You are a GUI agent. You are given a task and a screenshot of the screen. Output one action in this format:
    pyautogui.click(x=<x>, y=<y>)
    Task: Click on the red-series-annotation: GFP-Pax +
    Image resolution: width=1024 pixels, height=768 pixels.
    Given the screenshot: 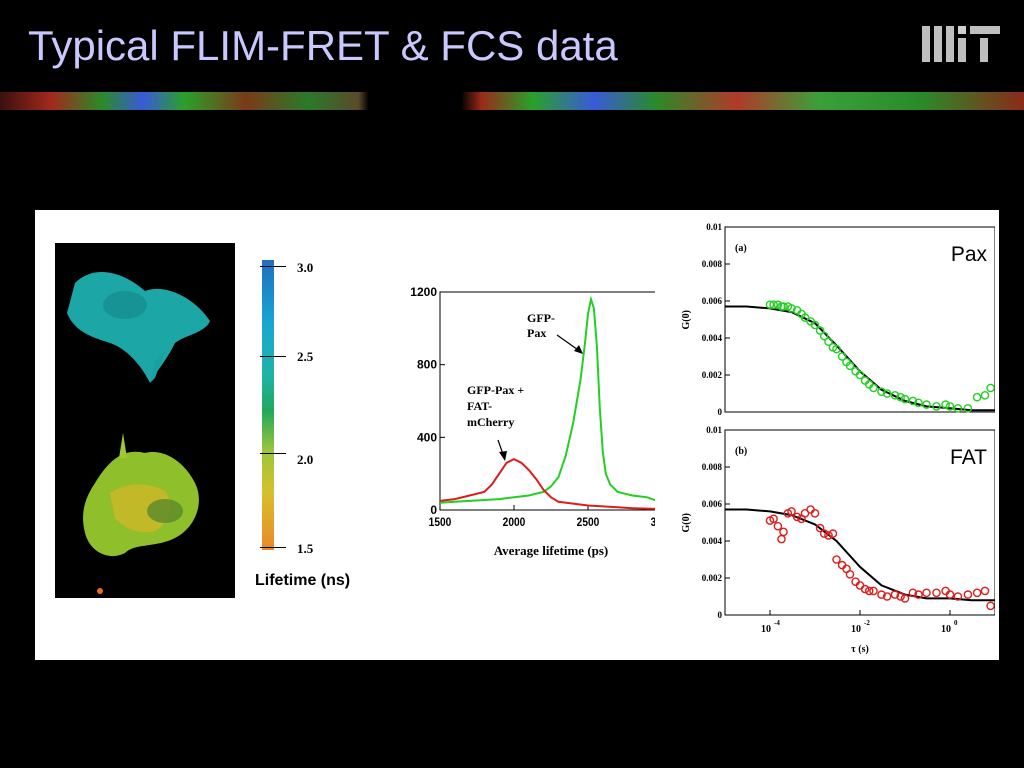 What is the action you would take?
    pyautogui.click(x=495, y=390)
    